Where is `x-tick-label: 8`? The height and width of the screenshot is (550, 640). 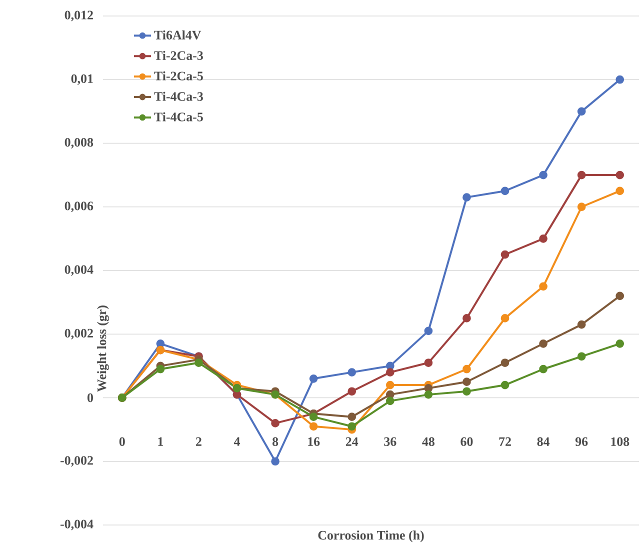
x-tick-label: 8 is located at coordinates (275, 441).